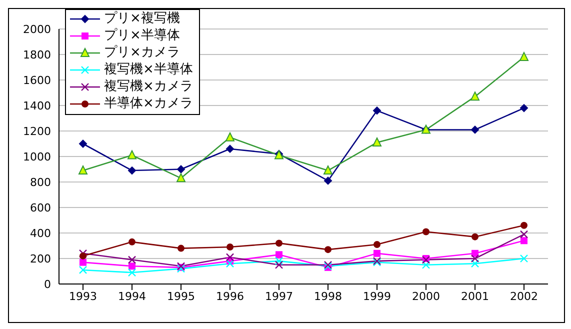  What do you see at coordinates (37, 29) in the screenshot?
I see `y-tick-label: 2000` at bounding box center [37, 29].